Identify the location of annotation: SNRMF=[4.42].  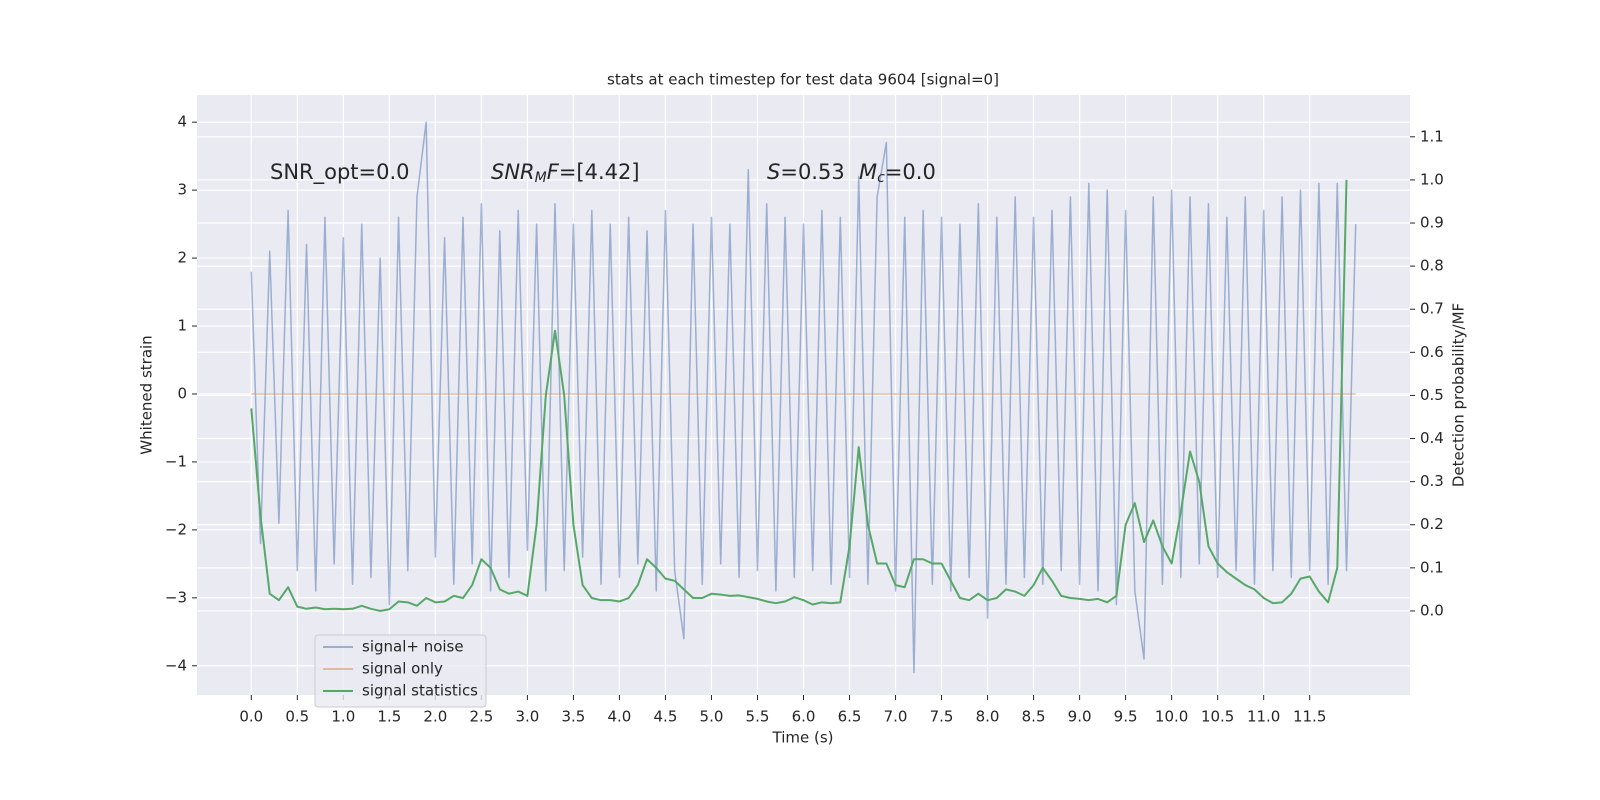
(565, 173).